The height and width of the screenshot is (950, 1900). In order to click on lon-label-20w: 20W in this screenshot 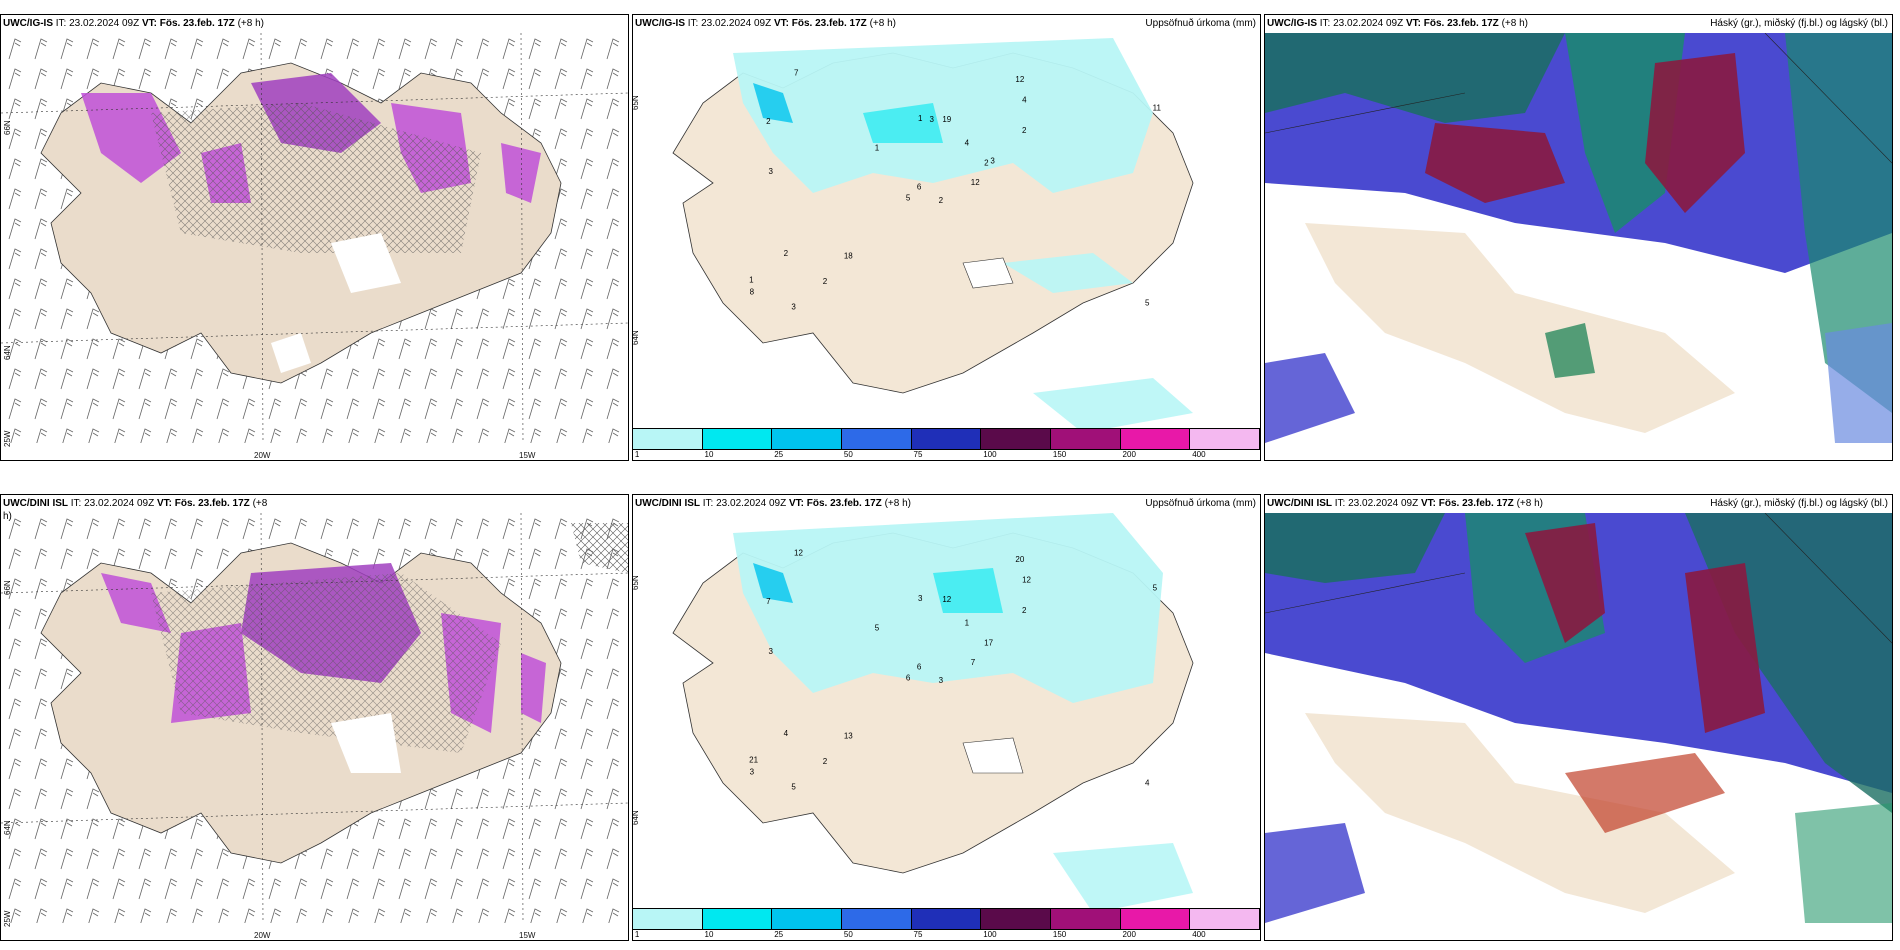, I will do `click(262, 935)`.